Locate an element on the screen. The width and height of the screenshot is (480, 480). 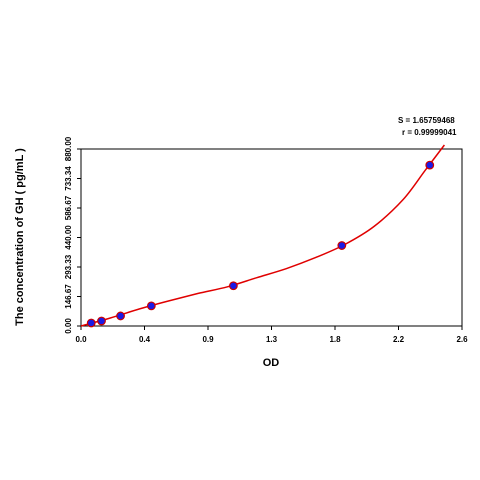
x-tick-label: 0.9 is located at coordinates (208, 339).